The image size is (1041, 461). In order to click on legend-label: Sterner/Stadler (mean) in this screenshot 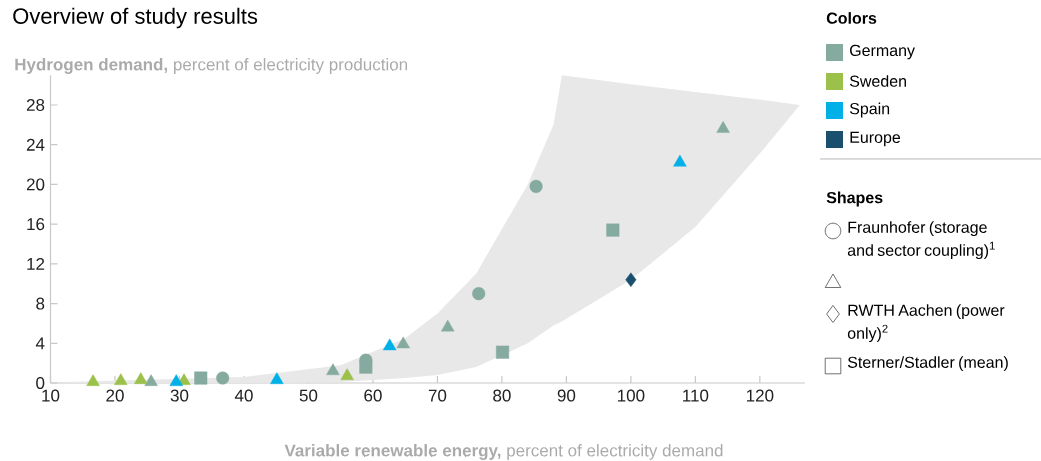, I will do `click(927, 364)`.